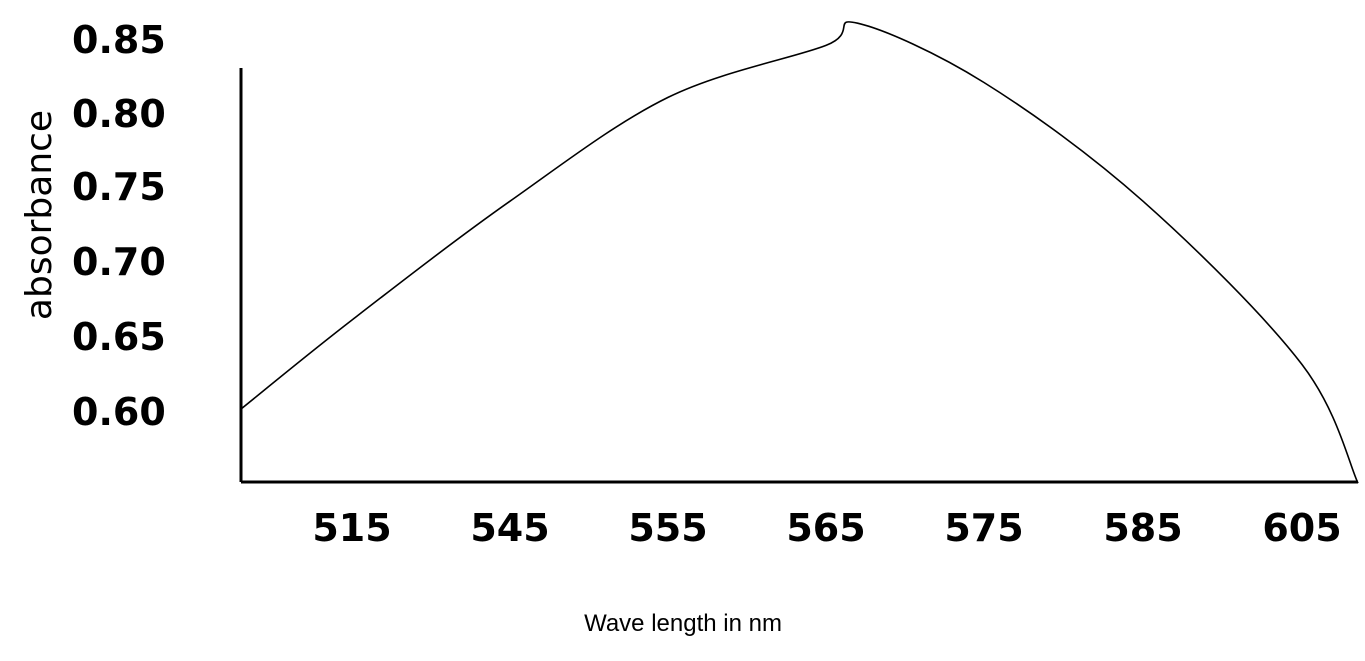 The image size is (1365, 661). I want to click on x-tick-labels: 515 545 555 565 575 585 605, so click(826, 528).